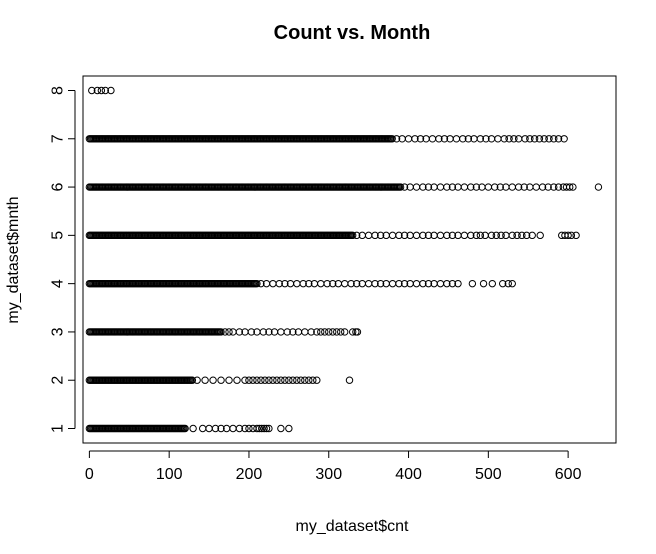  I want to click on x-tick-label: 300, so click(328, 474).